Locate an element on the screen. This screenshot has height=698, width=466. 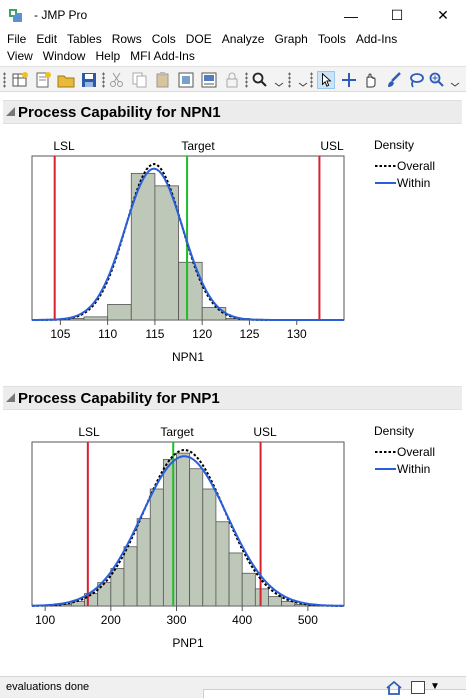
x-tick-label: 120 is located at coordinates (202, 334).